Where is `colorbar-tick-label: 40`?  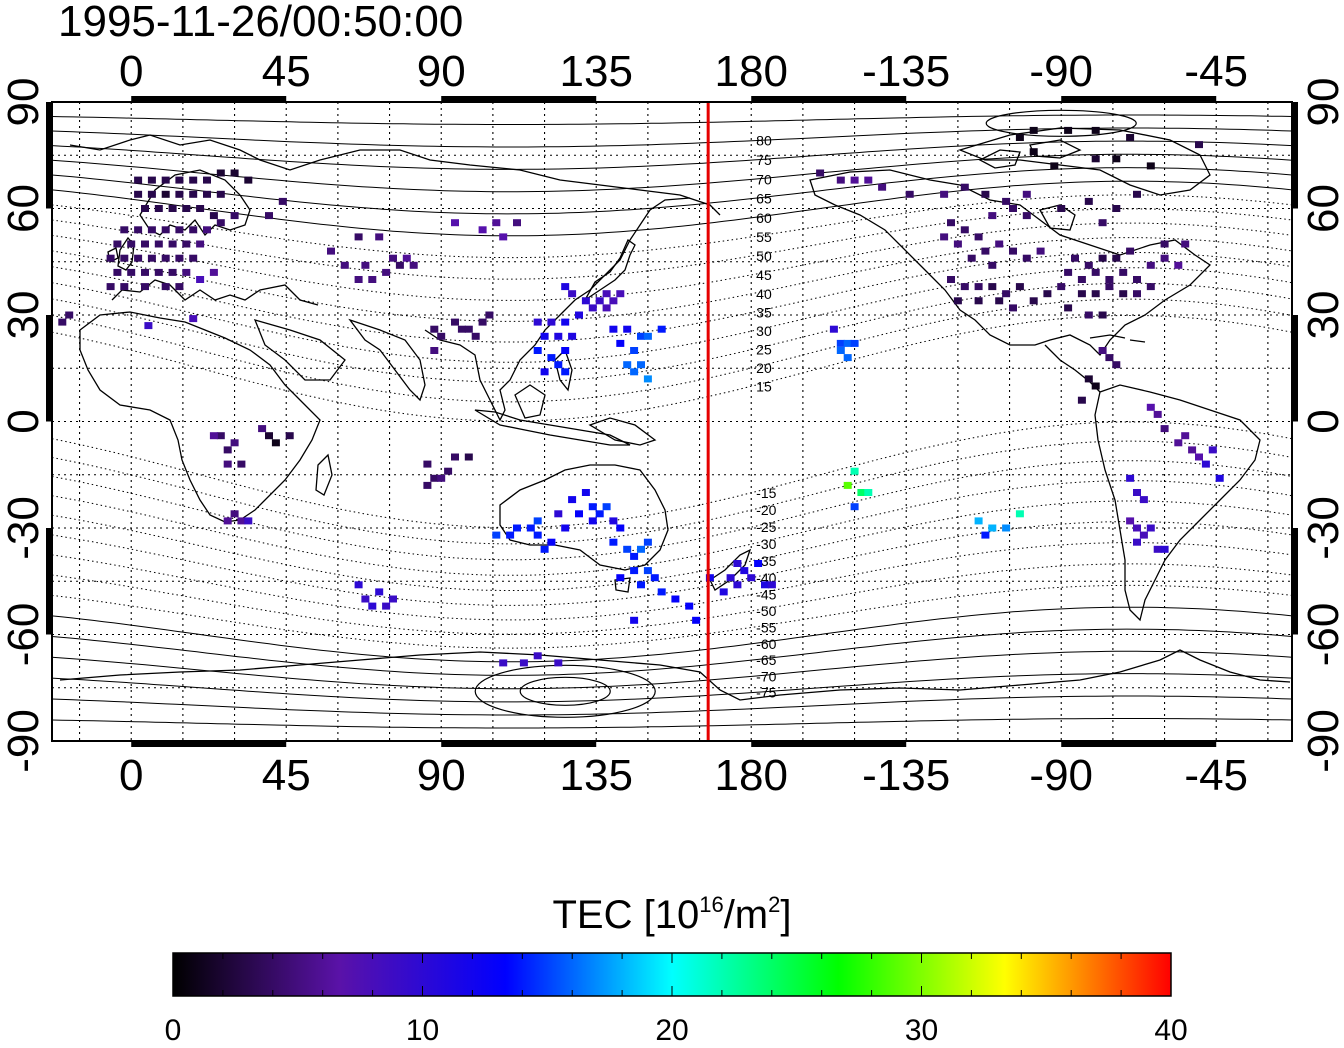 colorbar-tick-label: 40 is located at coordinates (1170, 1030).